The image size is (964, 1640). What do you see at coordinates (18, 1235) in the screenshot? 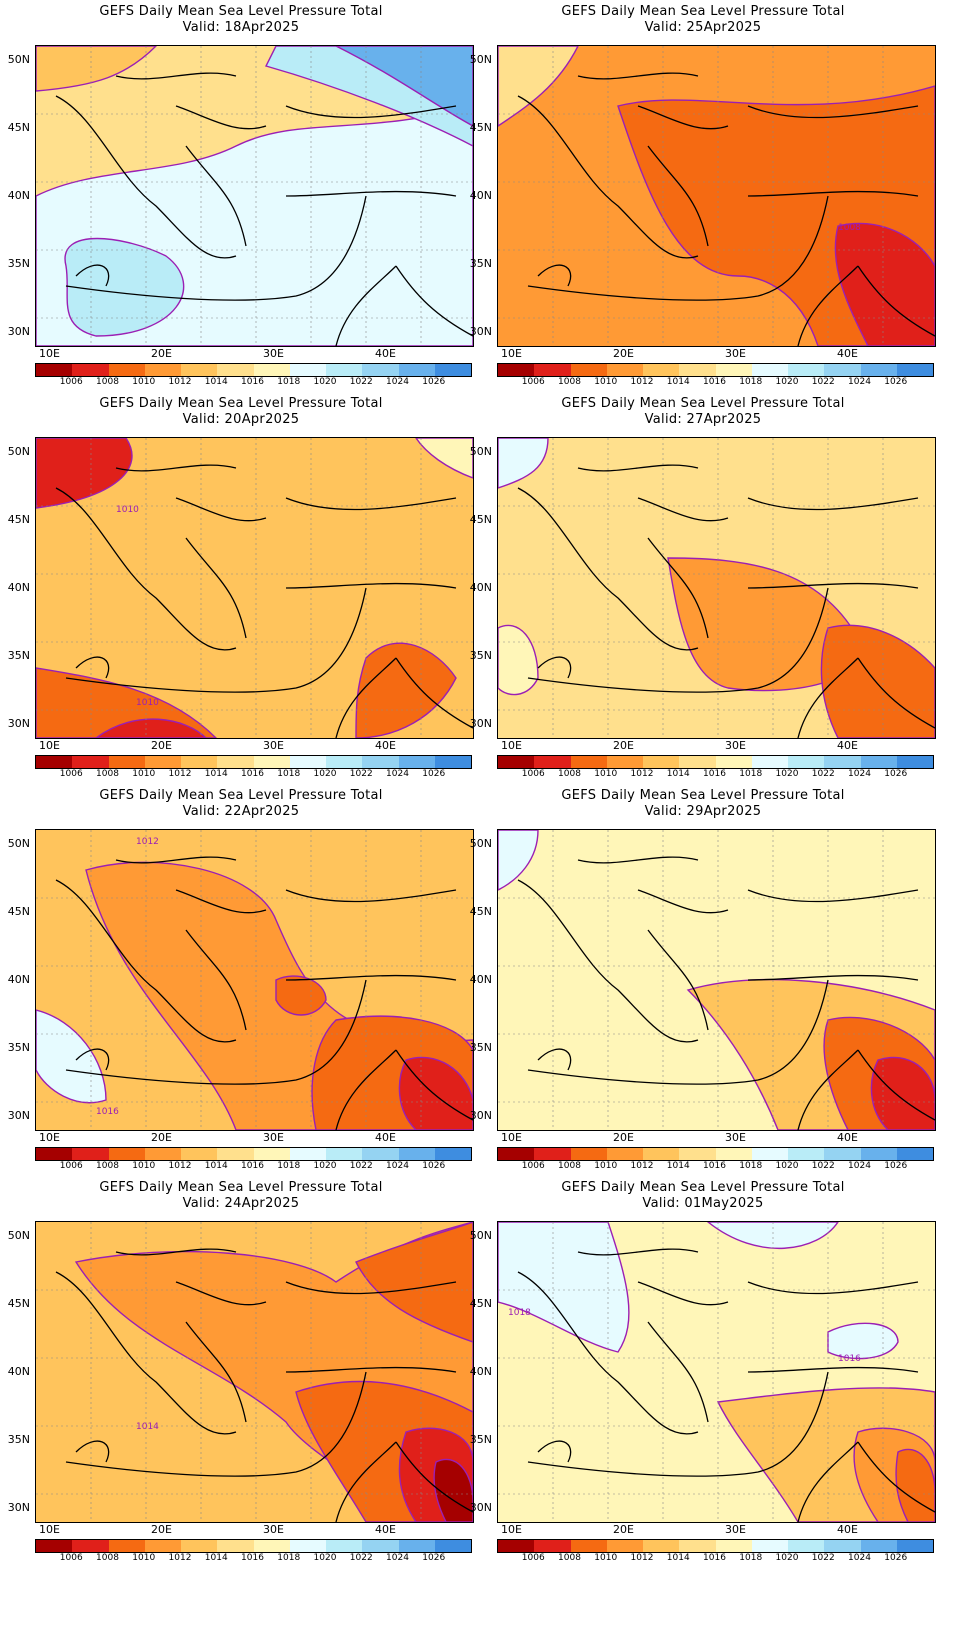
I see `latitude-label: 50N` at bounding box center [18, 1235].